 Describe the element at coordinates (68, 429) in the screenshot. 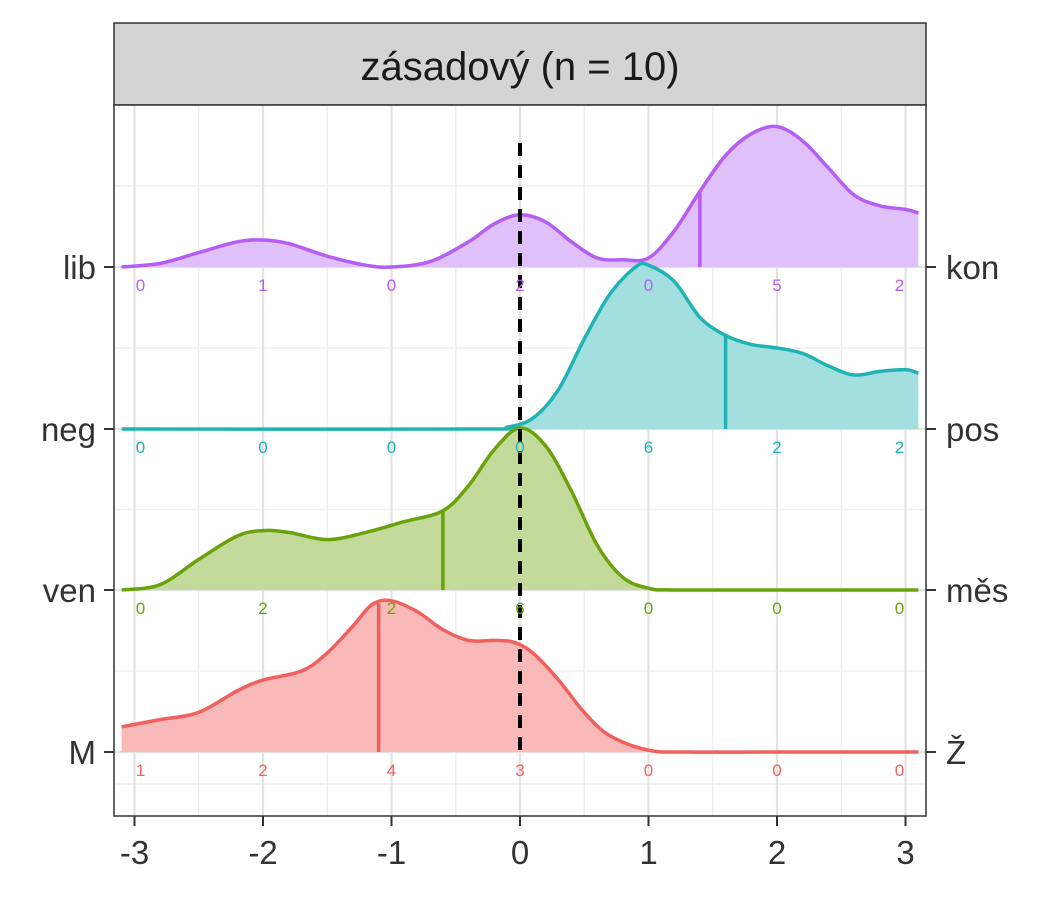

I see `y-label-left-neg: neg` at that location.